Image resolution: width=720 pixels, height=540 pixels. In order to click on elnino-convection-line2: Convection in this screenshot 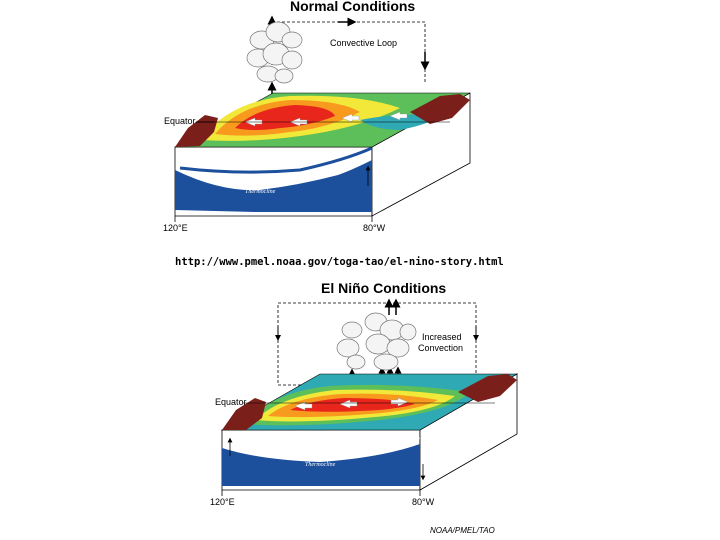, I will do `click(440, 348)`.